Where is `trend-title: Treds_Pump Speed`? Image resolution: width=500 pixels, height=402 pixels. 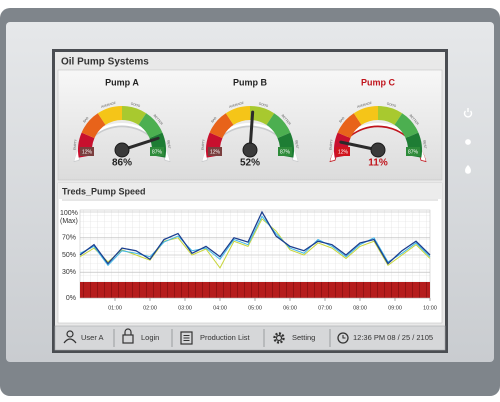 trend-title: Treds_Pump Speed is located at coordinates (104, 191).